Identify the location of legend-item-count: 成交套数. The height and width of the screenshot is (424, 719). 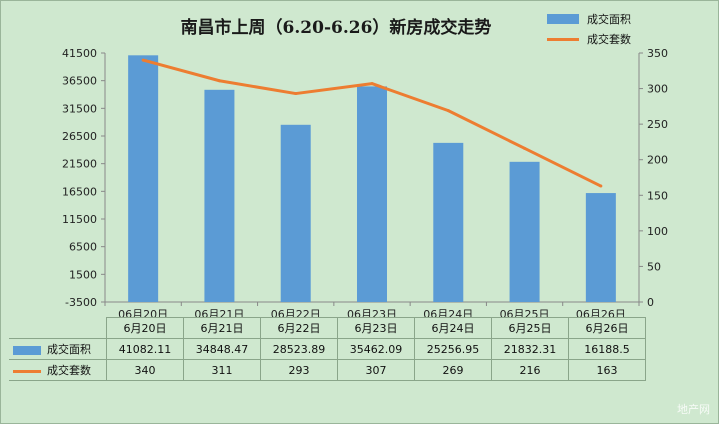
(589, 39).